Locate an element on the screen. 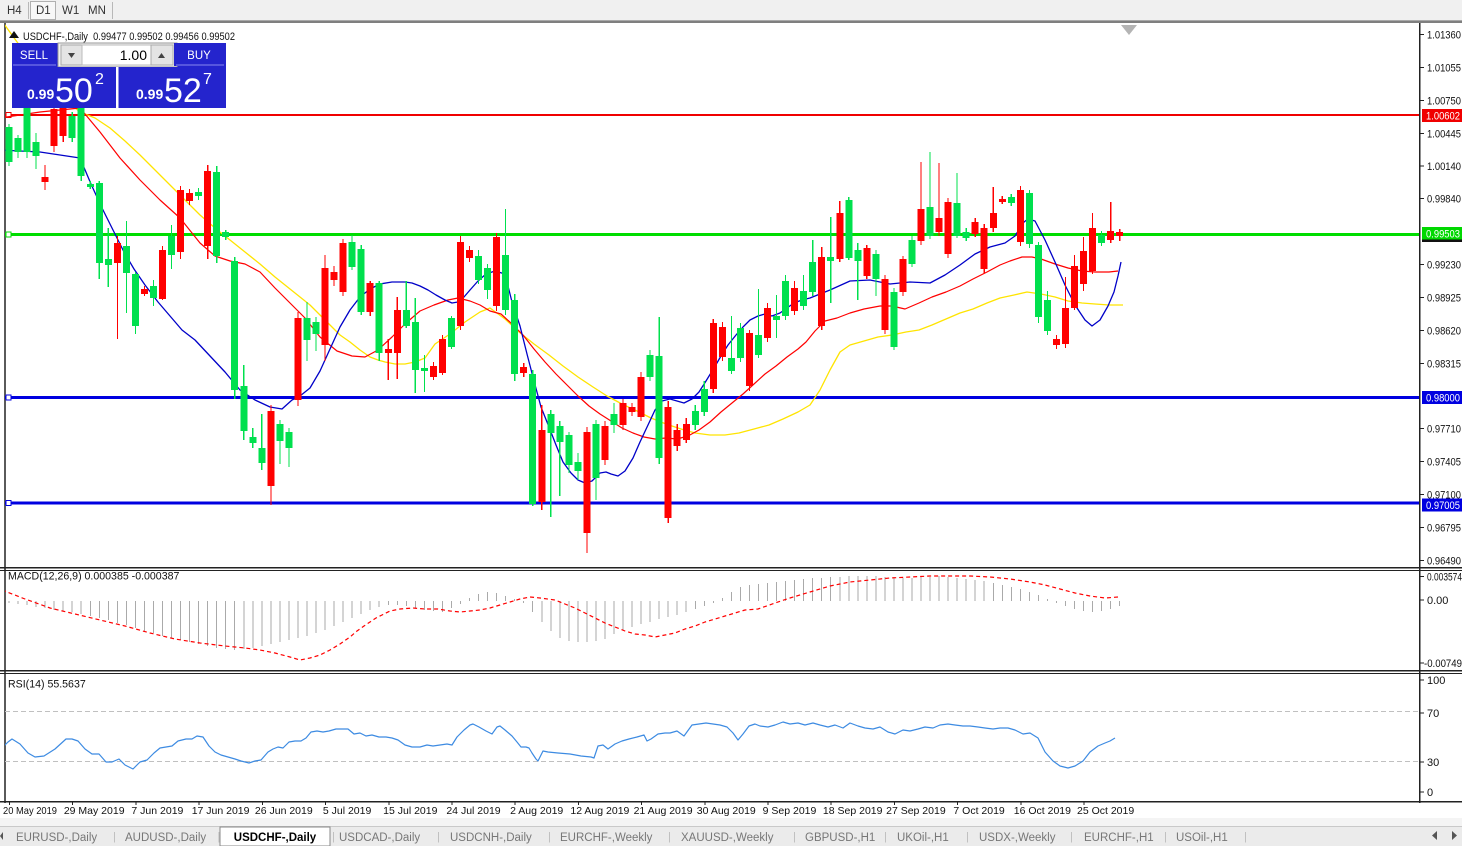  svg-text: 0.97710 is located at coordinates (1444, 430).